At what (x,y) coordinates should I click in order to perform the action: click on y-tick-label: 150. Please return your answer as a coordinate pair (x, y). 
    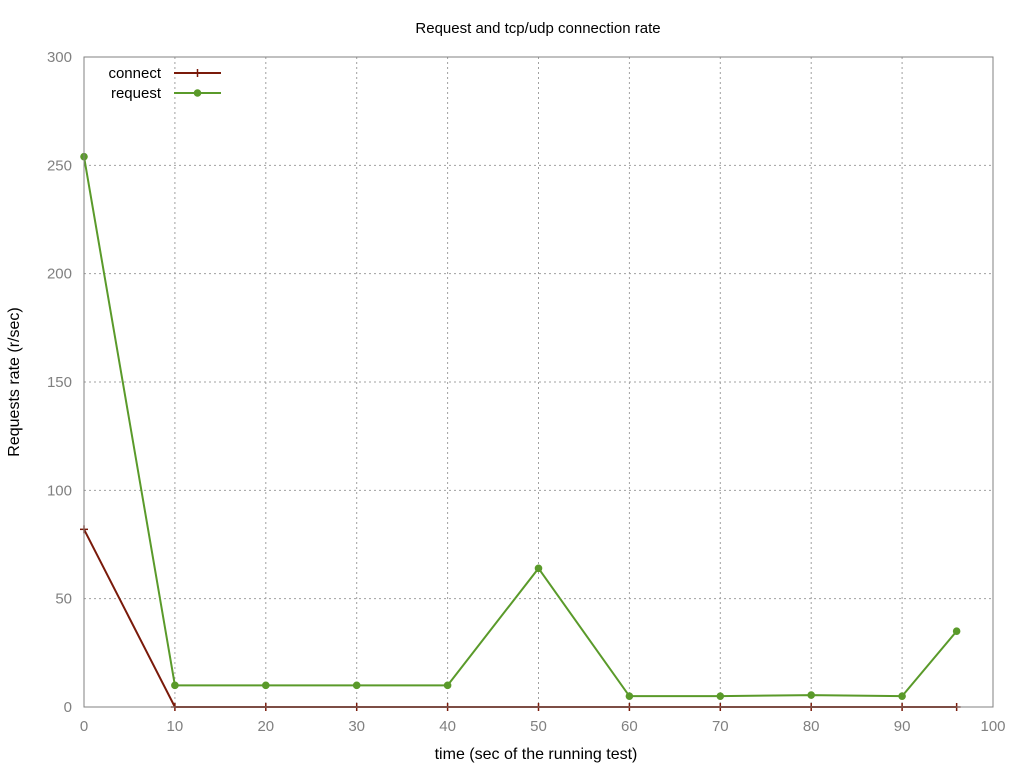
    Looking at the image, I should click on (59, 382).